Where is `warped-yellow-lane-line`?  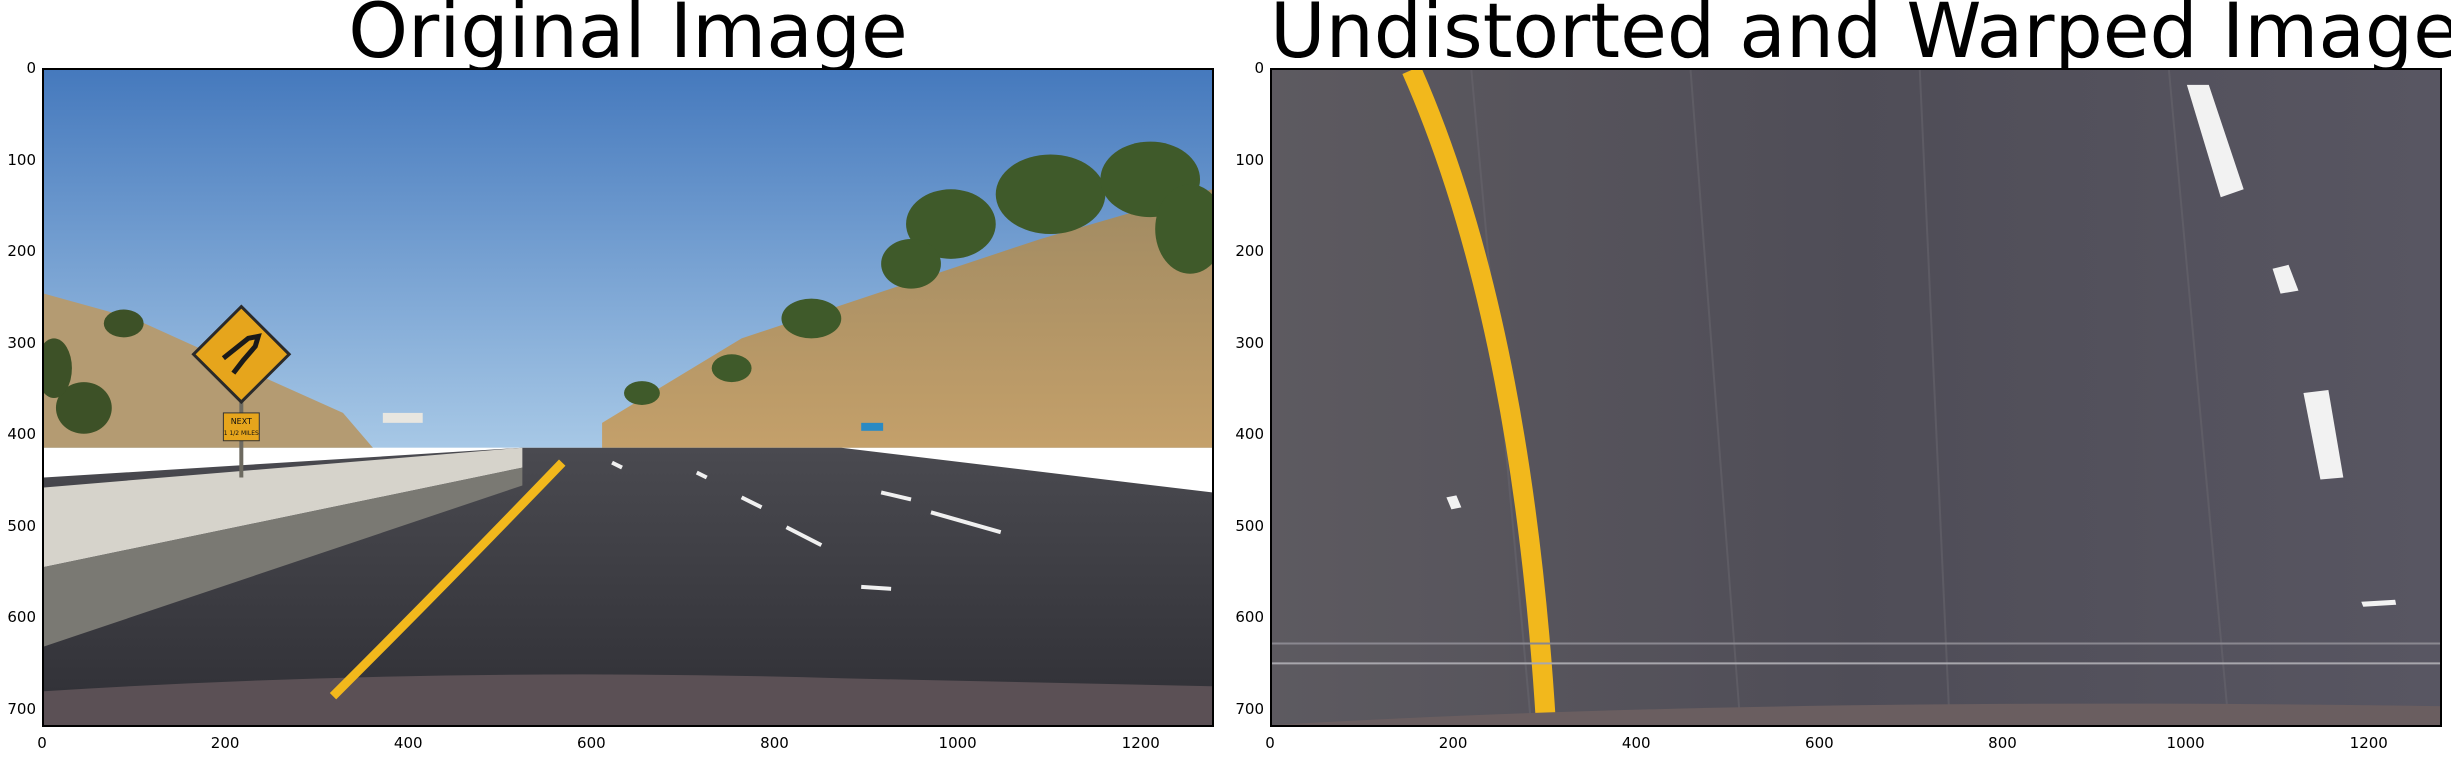 warped-yellow-lane-line is located at coordinates (1479, 397).